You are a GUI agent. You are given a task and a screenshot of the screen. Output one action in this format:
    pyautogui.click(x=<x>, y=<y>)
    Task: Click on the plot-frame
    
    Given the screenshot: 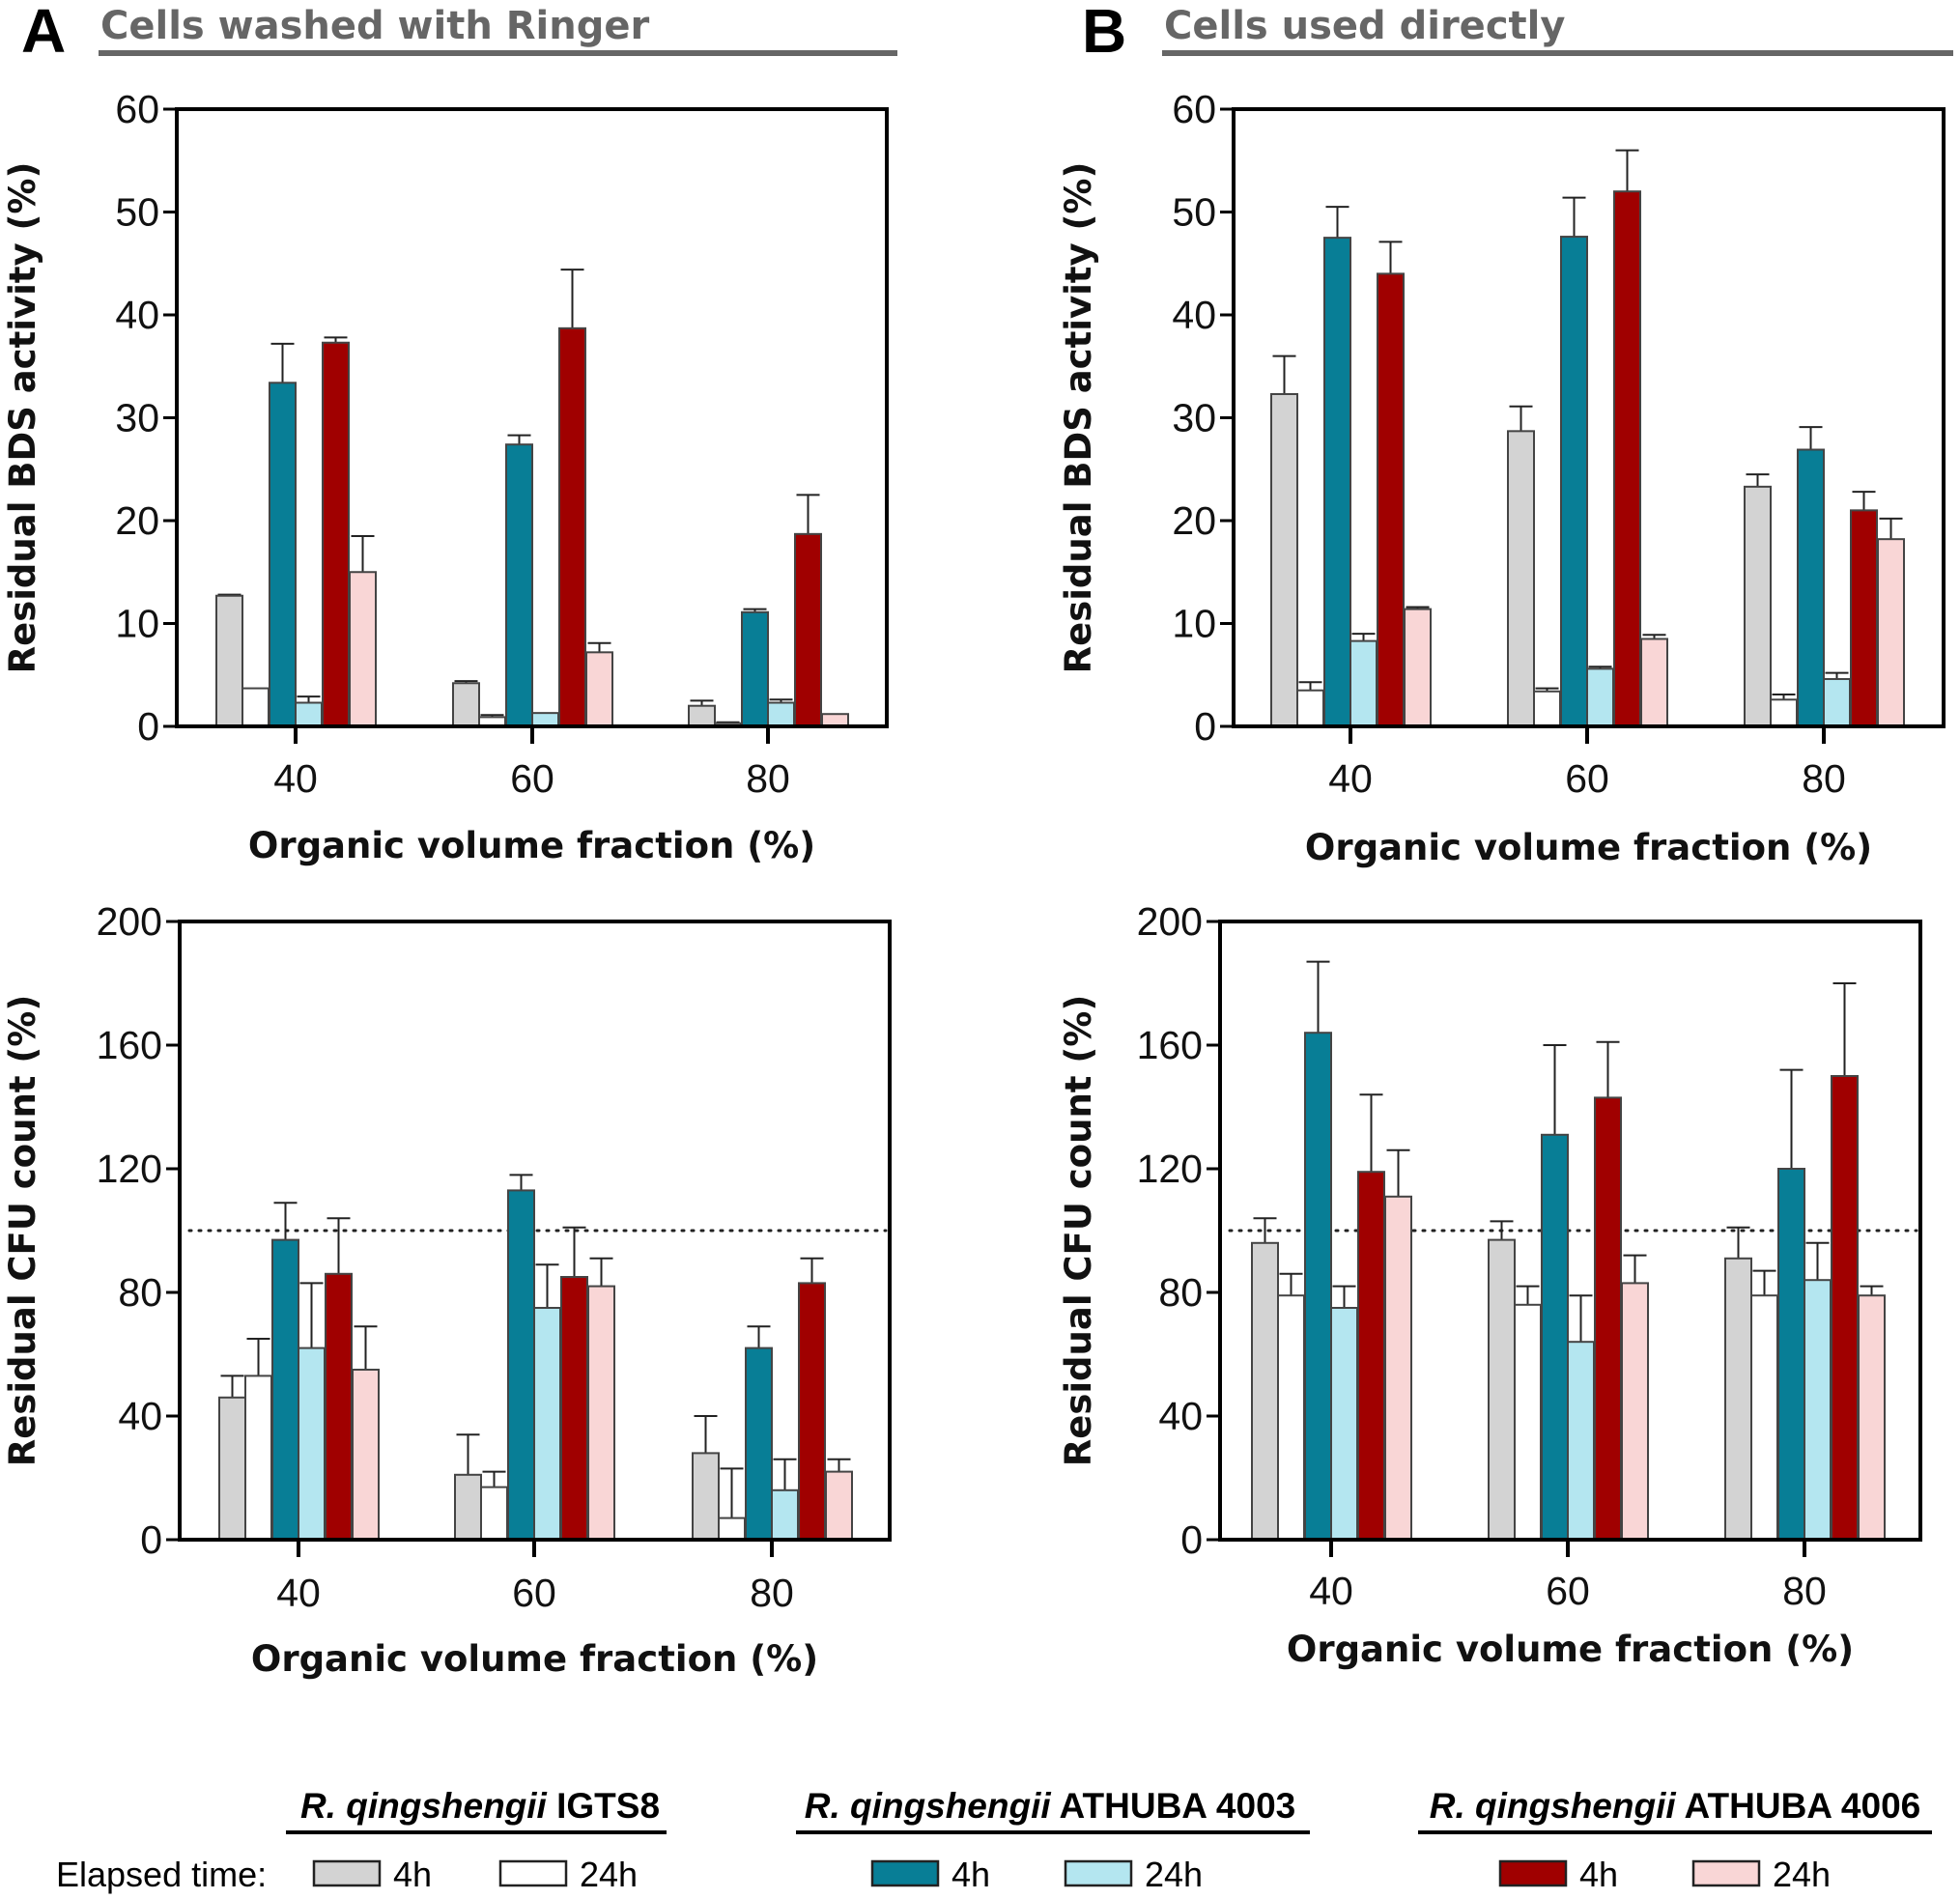 What is the action you would take?
    pyautogui.click(x=1570, y=1231)
    